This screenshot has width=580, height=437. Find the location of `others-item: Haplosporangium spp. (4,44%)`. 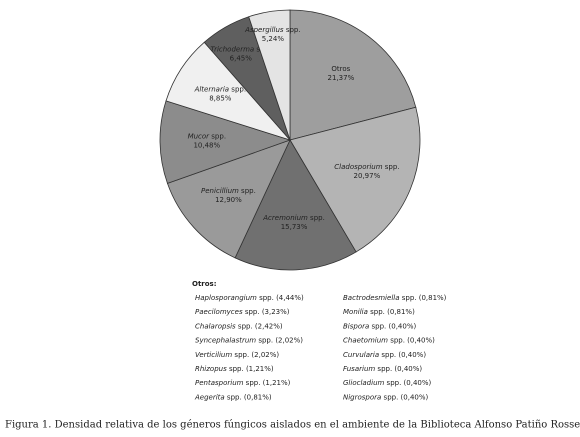

others-item: Haplosporangium spp. (4,44%) is located at coordinates (249, 298).